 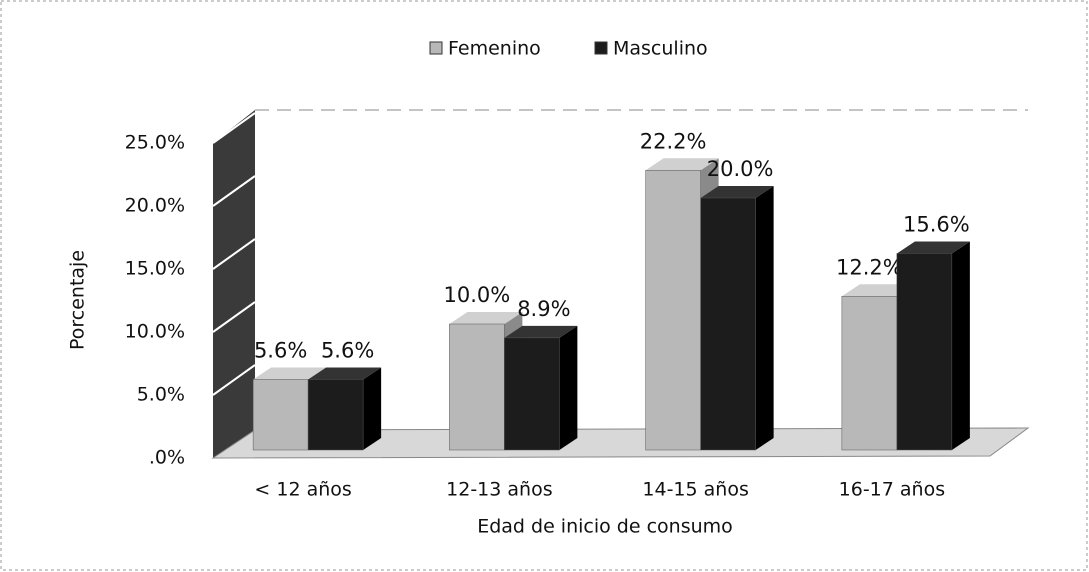 What do you see at coordinates (740, 169) in the screenshot?
I see `value-label: 20.0%` at bounding box center [740, 169].